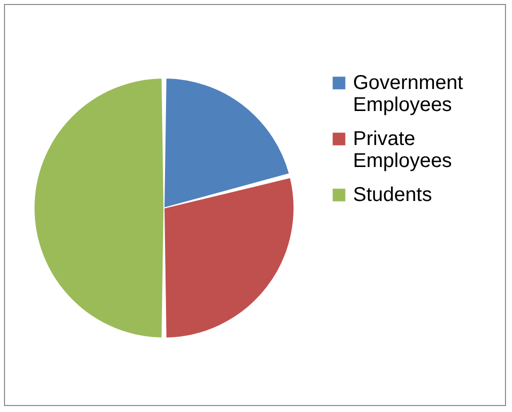  What do you see at coordinates (402, 150) in the screenshot?
I see `legend-label: Private Employees` at bounding box center [402, 150].